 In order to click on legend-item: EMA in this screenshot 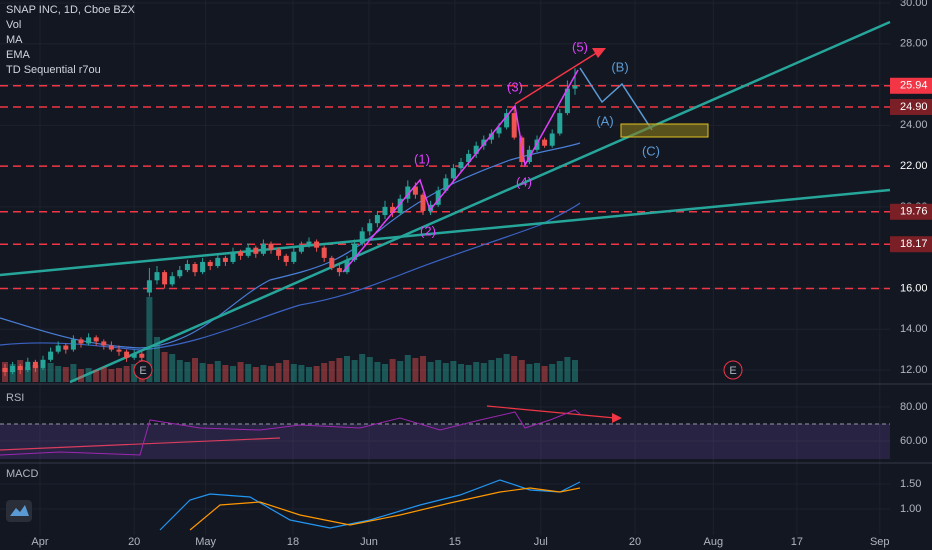, I will do `click(18, 55)`.